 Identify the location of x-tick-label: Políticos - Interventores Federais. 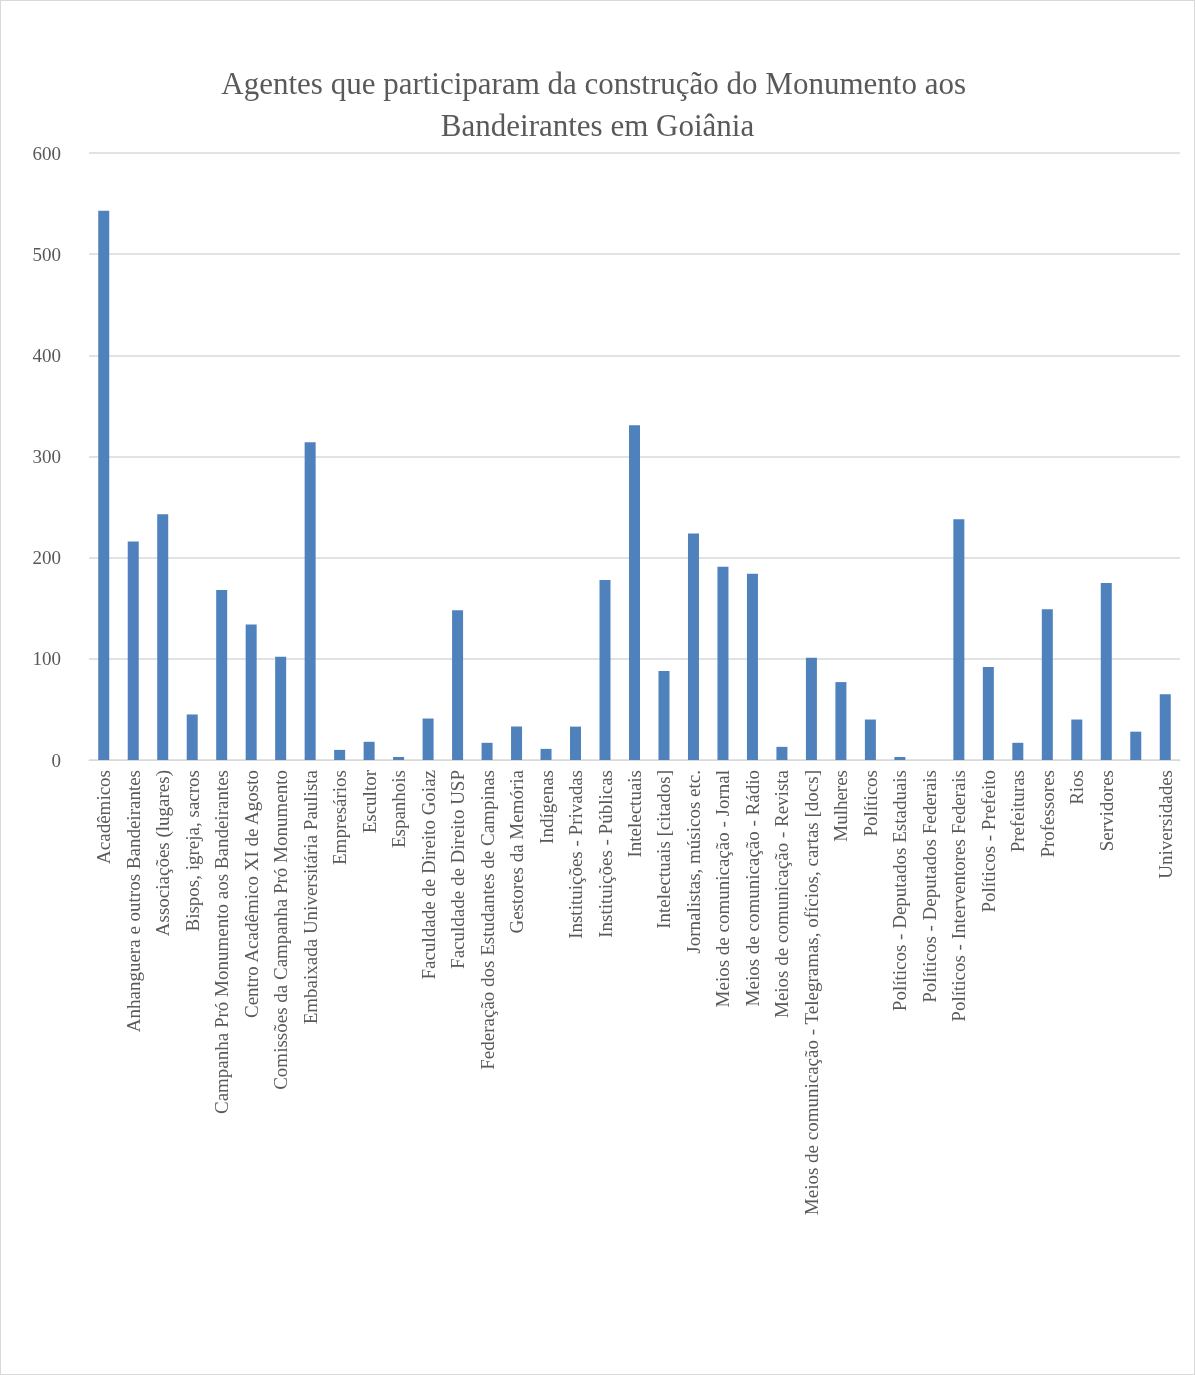
(959, 896).